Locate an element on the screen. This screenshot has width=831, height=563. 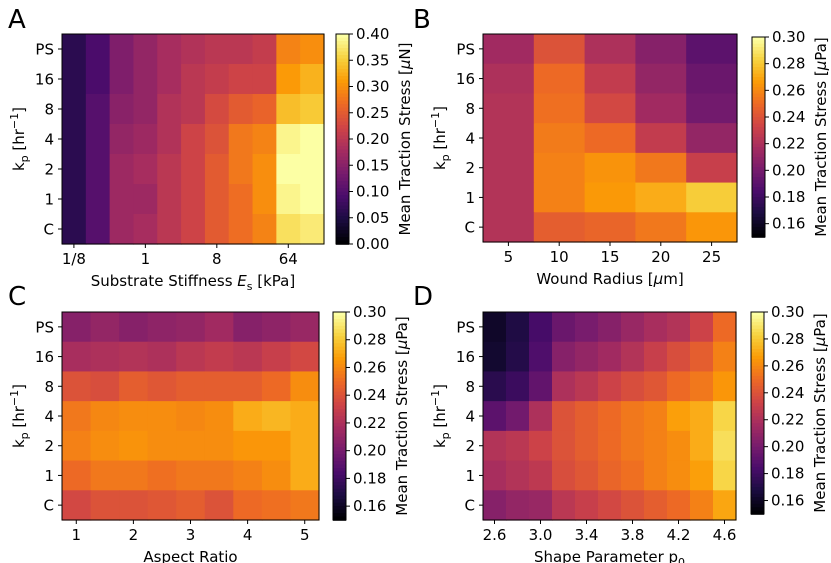
colorbar-tick-label: 0.22 is located at coordinates (788, 144).